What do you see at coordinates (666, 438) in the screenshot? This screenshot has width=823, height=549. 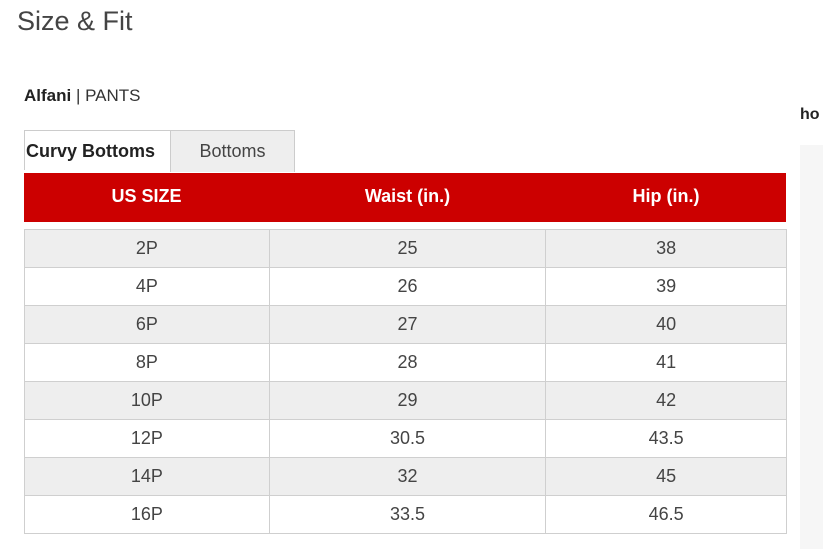 I see `hip-cell: 43.5` at bounding box center [666, 438].